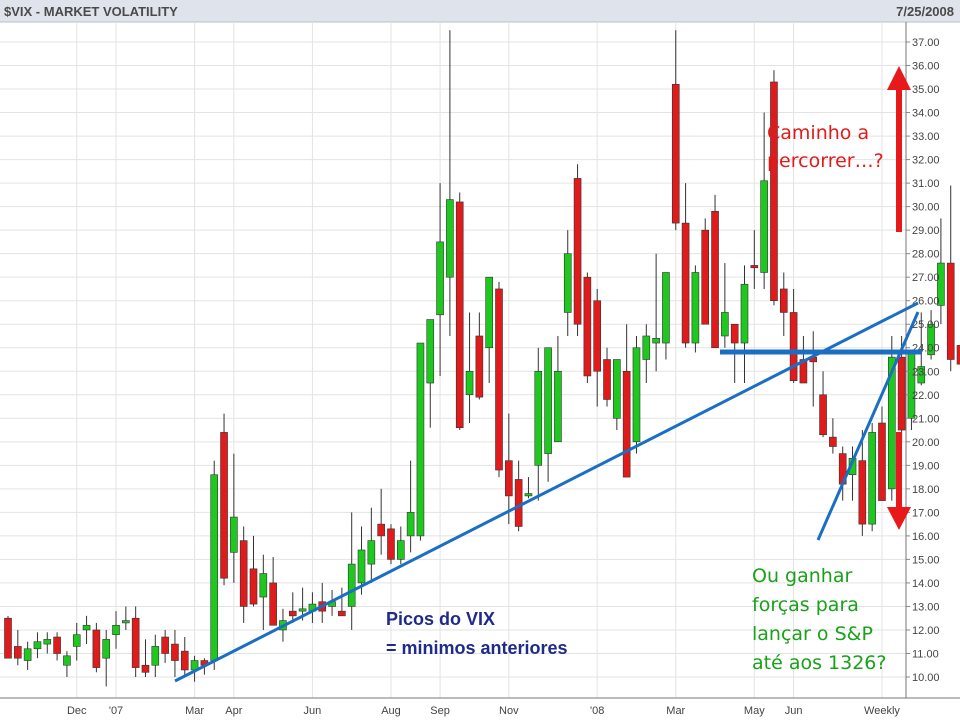 The height and width of the screenshot is (720, 960). Describe the element at coordinates (926, 490) in the screenshot. I see `y-tick-label: 18.00` at that location.